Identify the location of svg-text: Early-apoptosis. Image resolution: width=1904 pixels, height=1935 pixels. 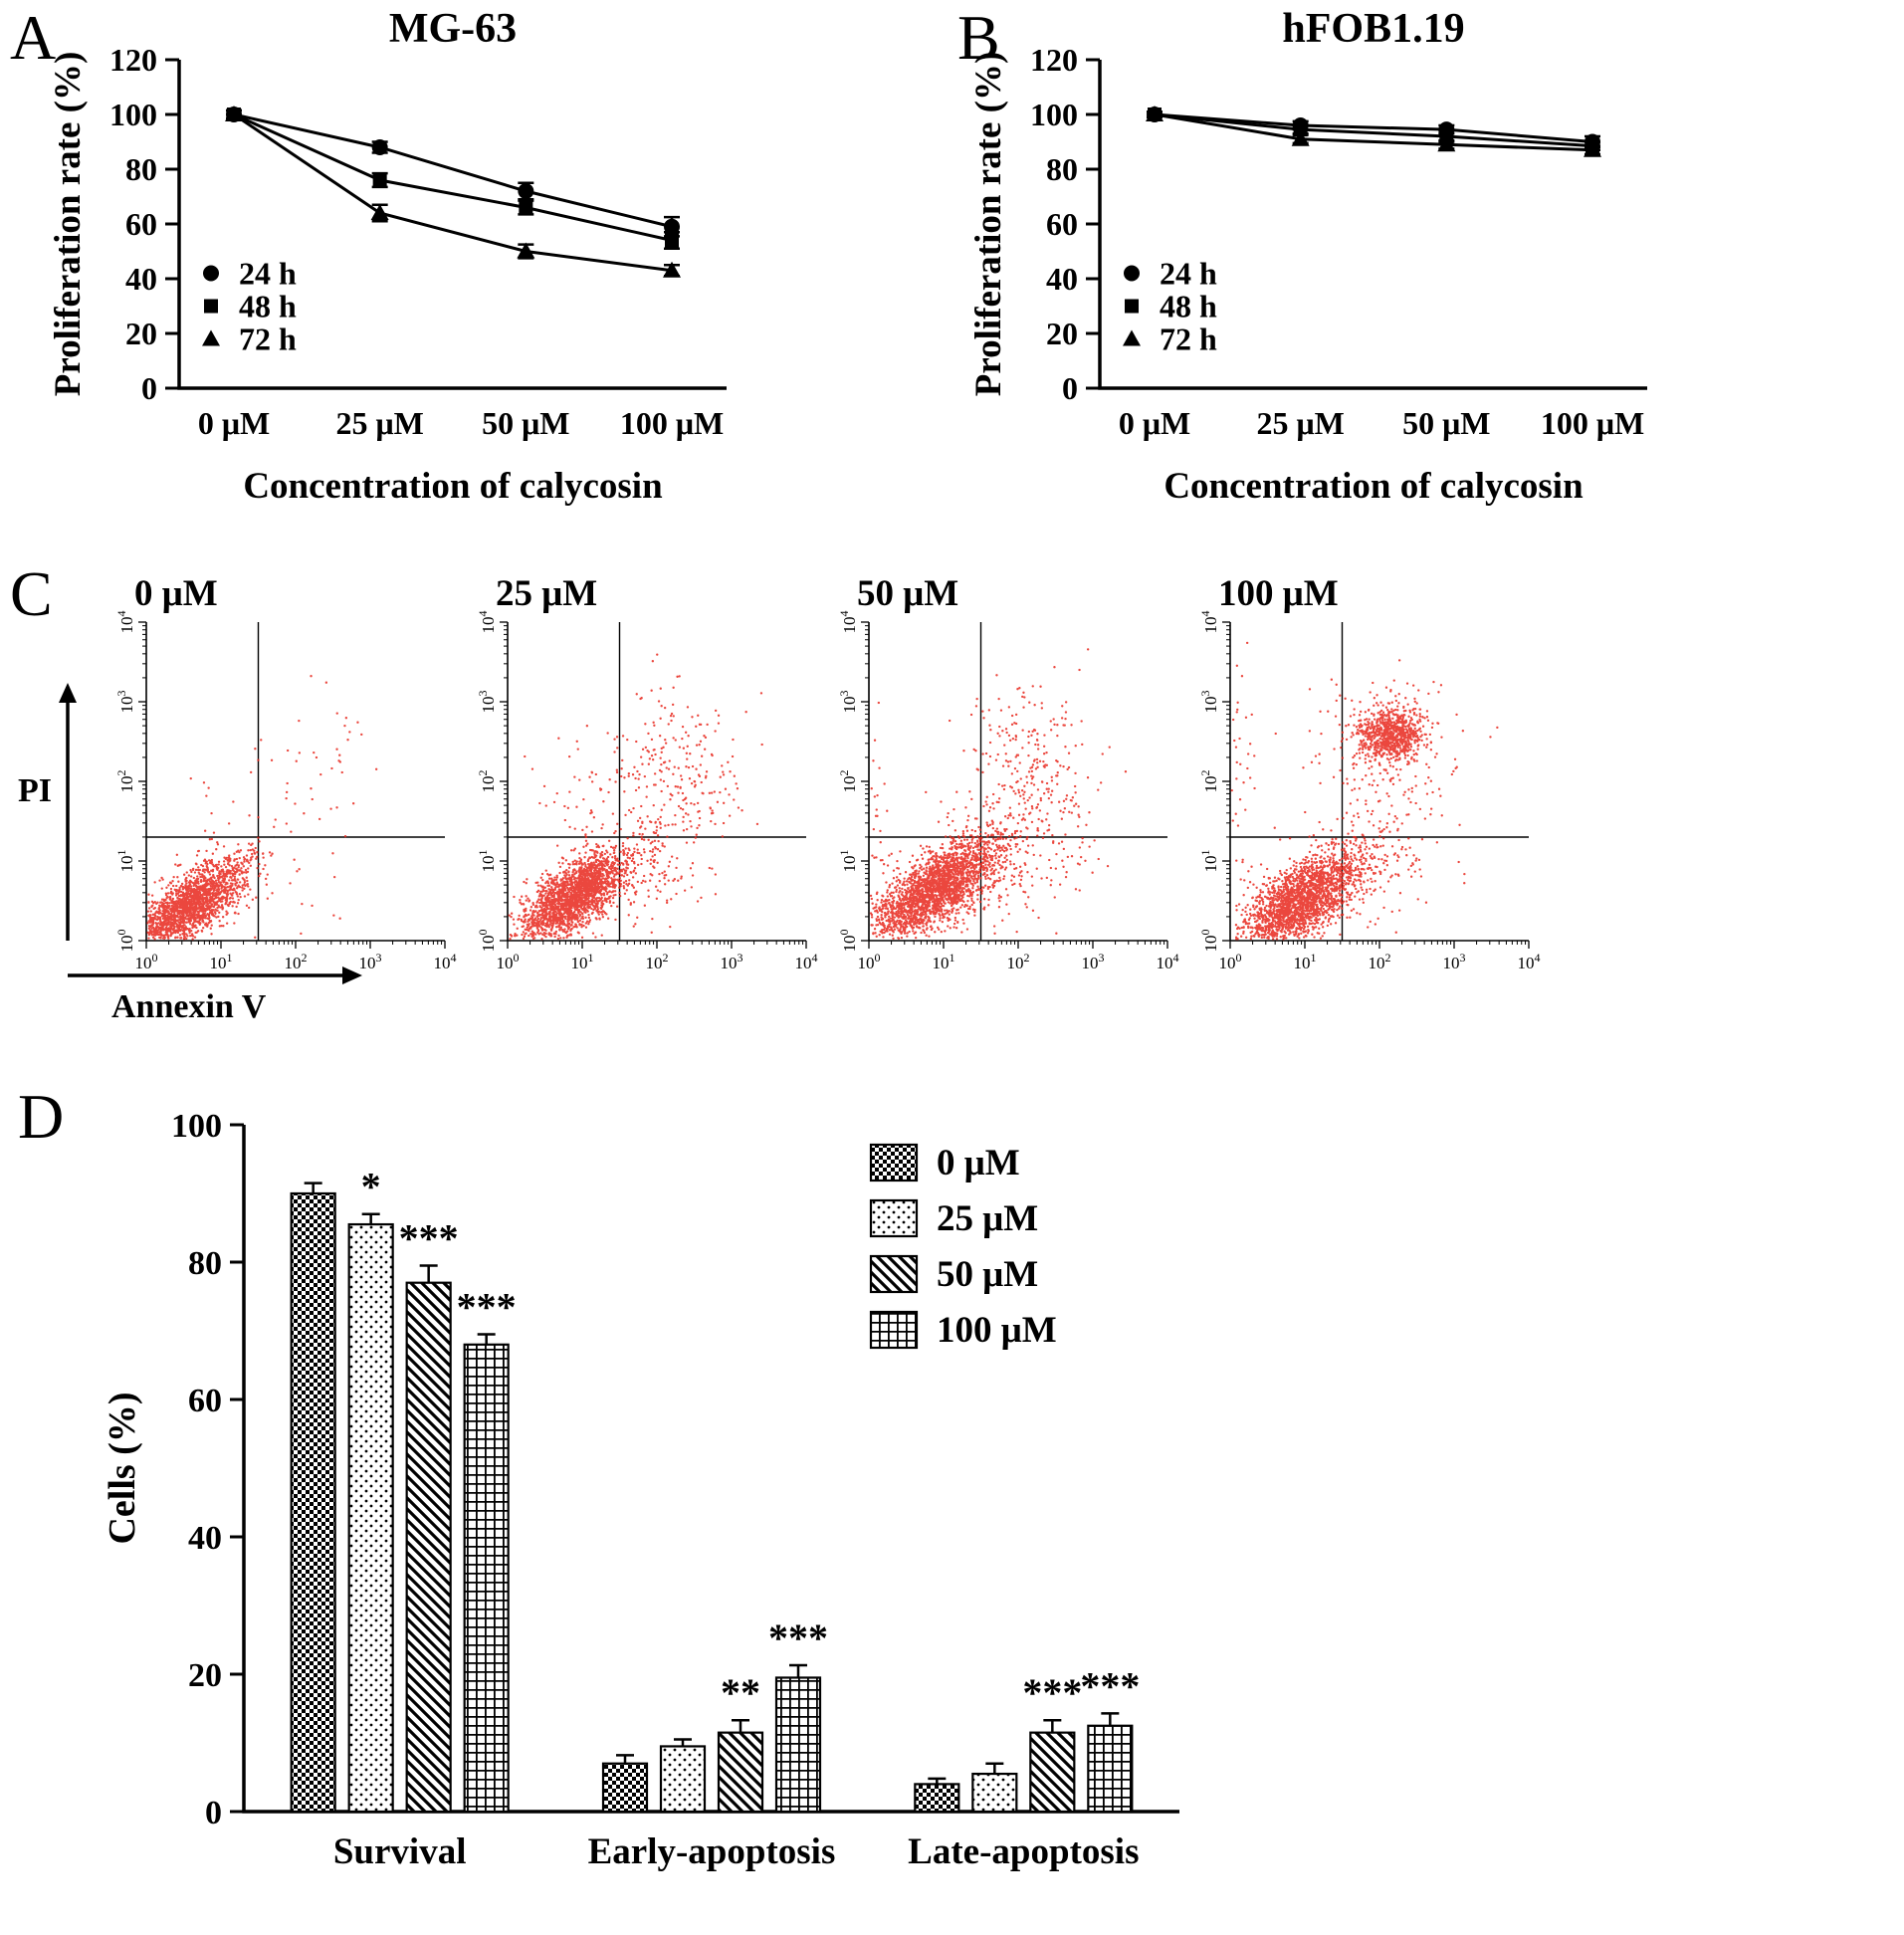
(712, 1852).